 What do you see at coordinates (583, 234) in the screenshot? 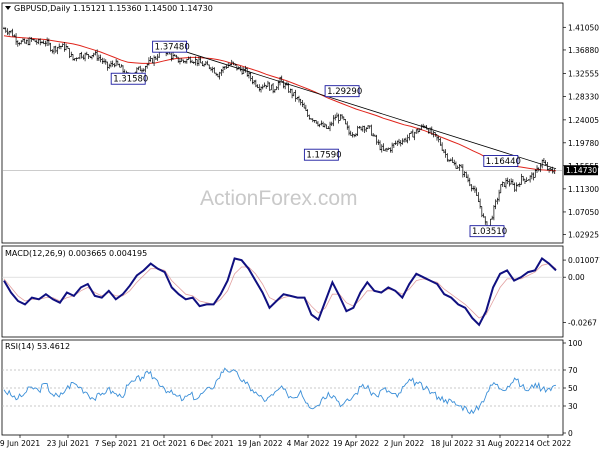
I see `price-y-tick-label: 1.02925` at bounding box center [583, 234].